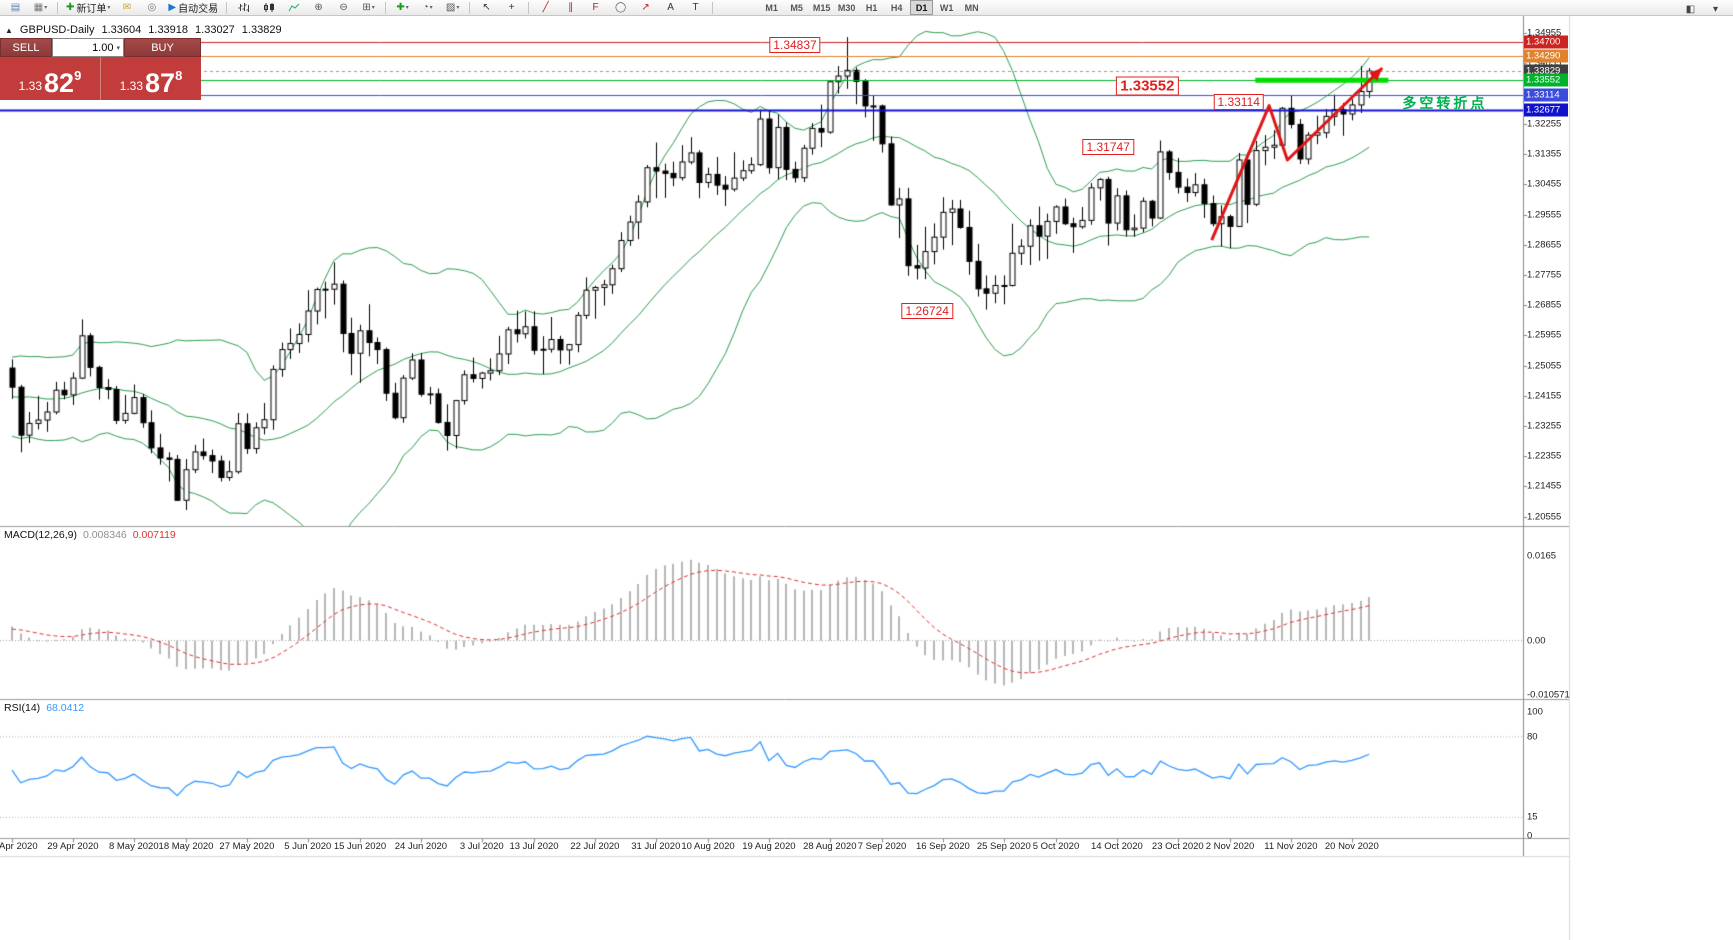  I want to click on text-button: A, so click(670, 8).